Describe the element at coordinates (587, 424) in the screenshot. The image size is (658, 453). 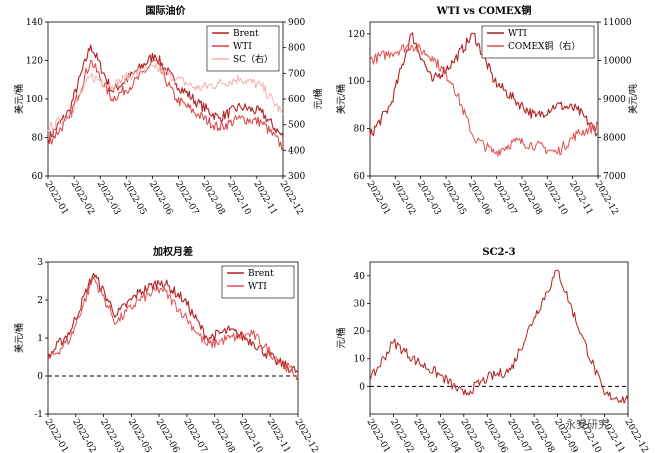
I see `watermark: 永安研究` at that location.